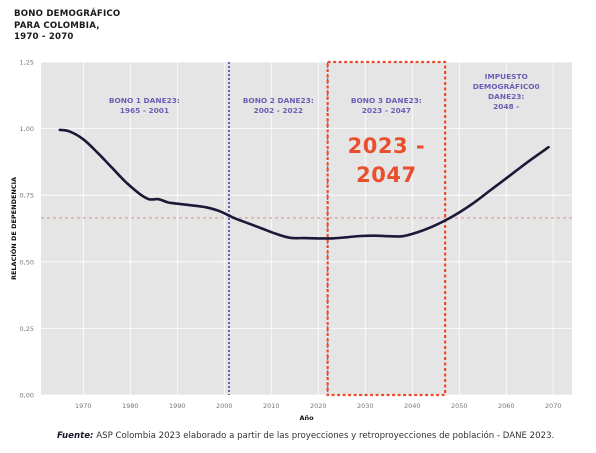 Image resolution: width=596 pixels, height=453 pixels. Describe the element at coordinates (27, 262) in the screenshot. I see `y-tick-label: 0,50` at that location.